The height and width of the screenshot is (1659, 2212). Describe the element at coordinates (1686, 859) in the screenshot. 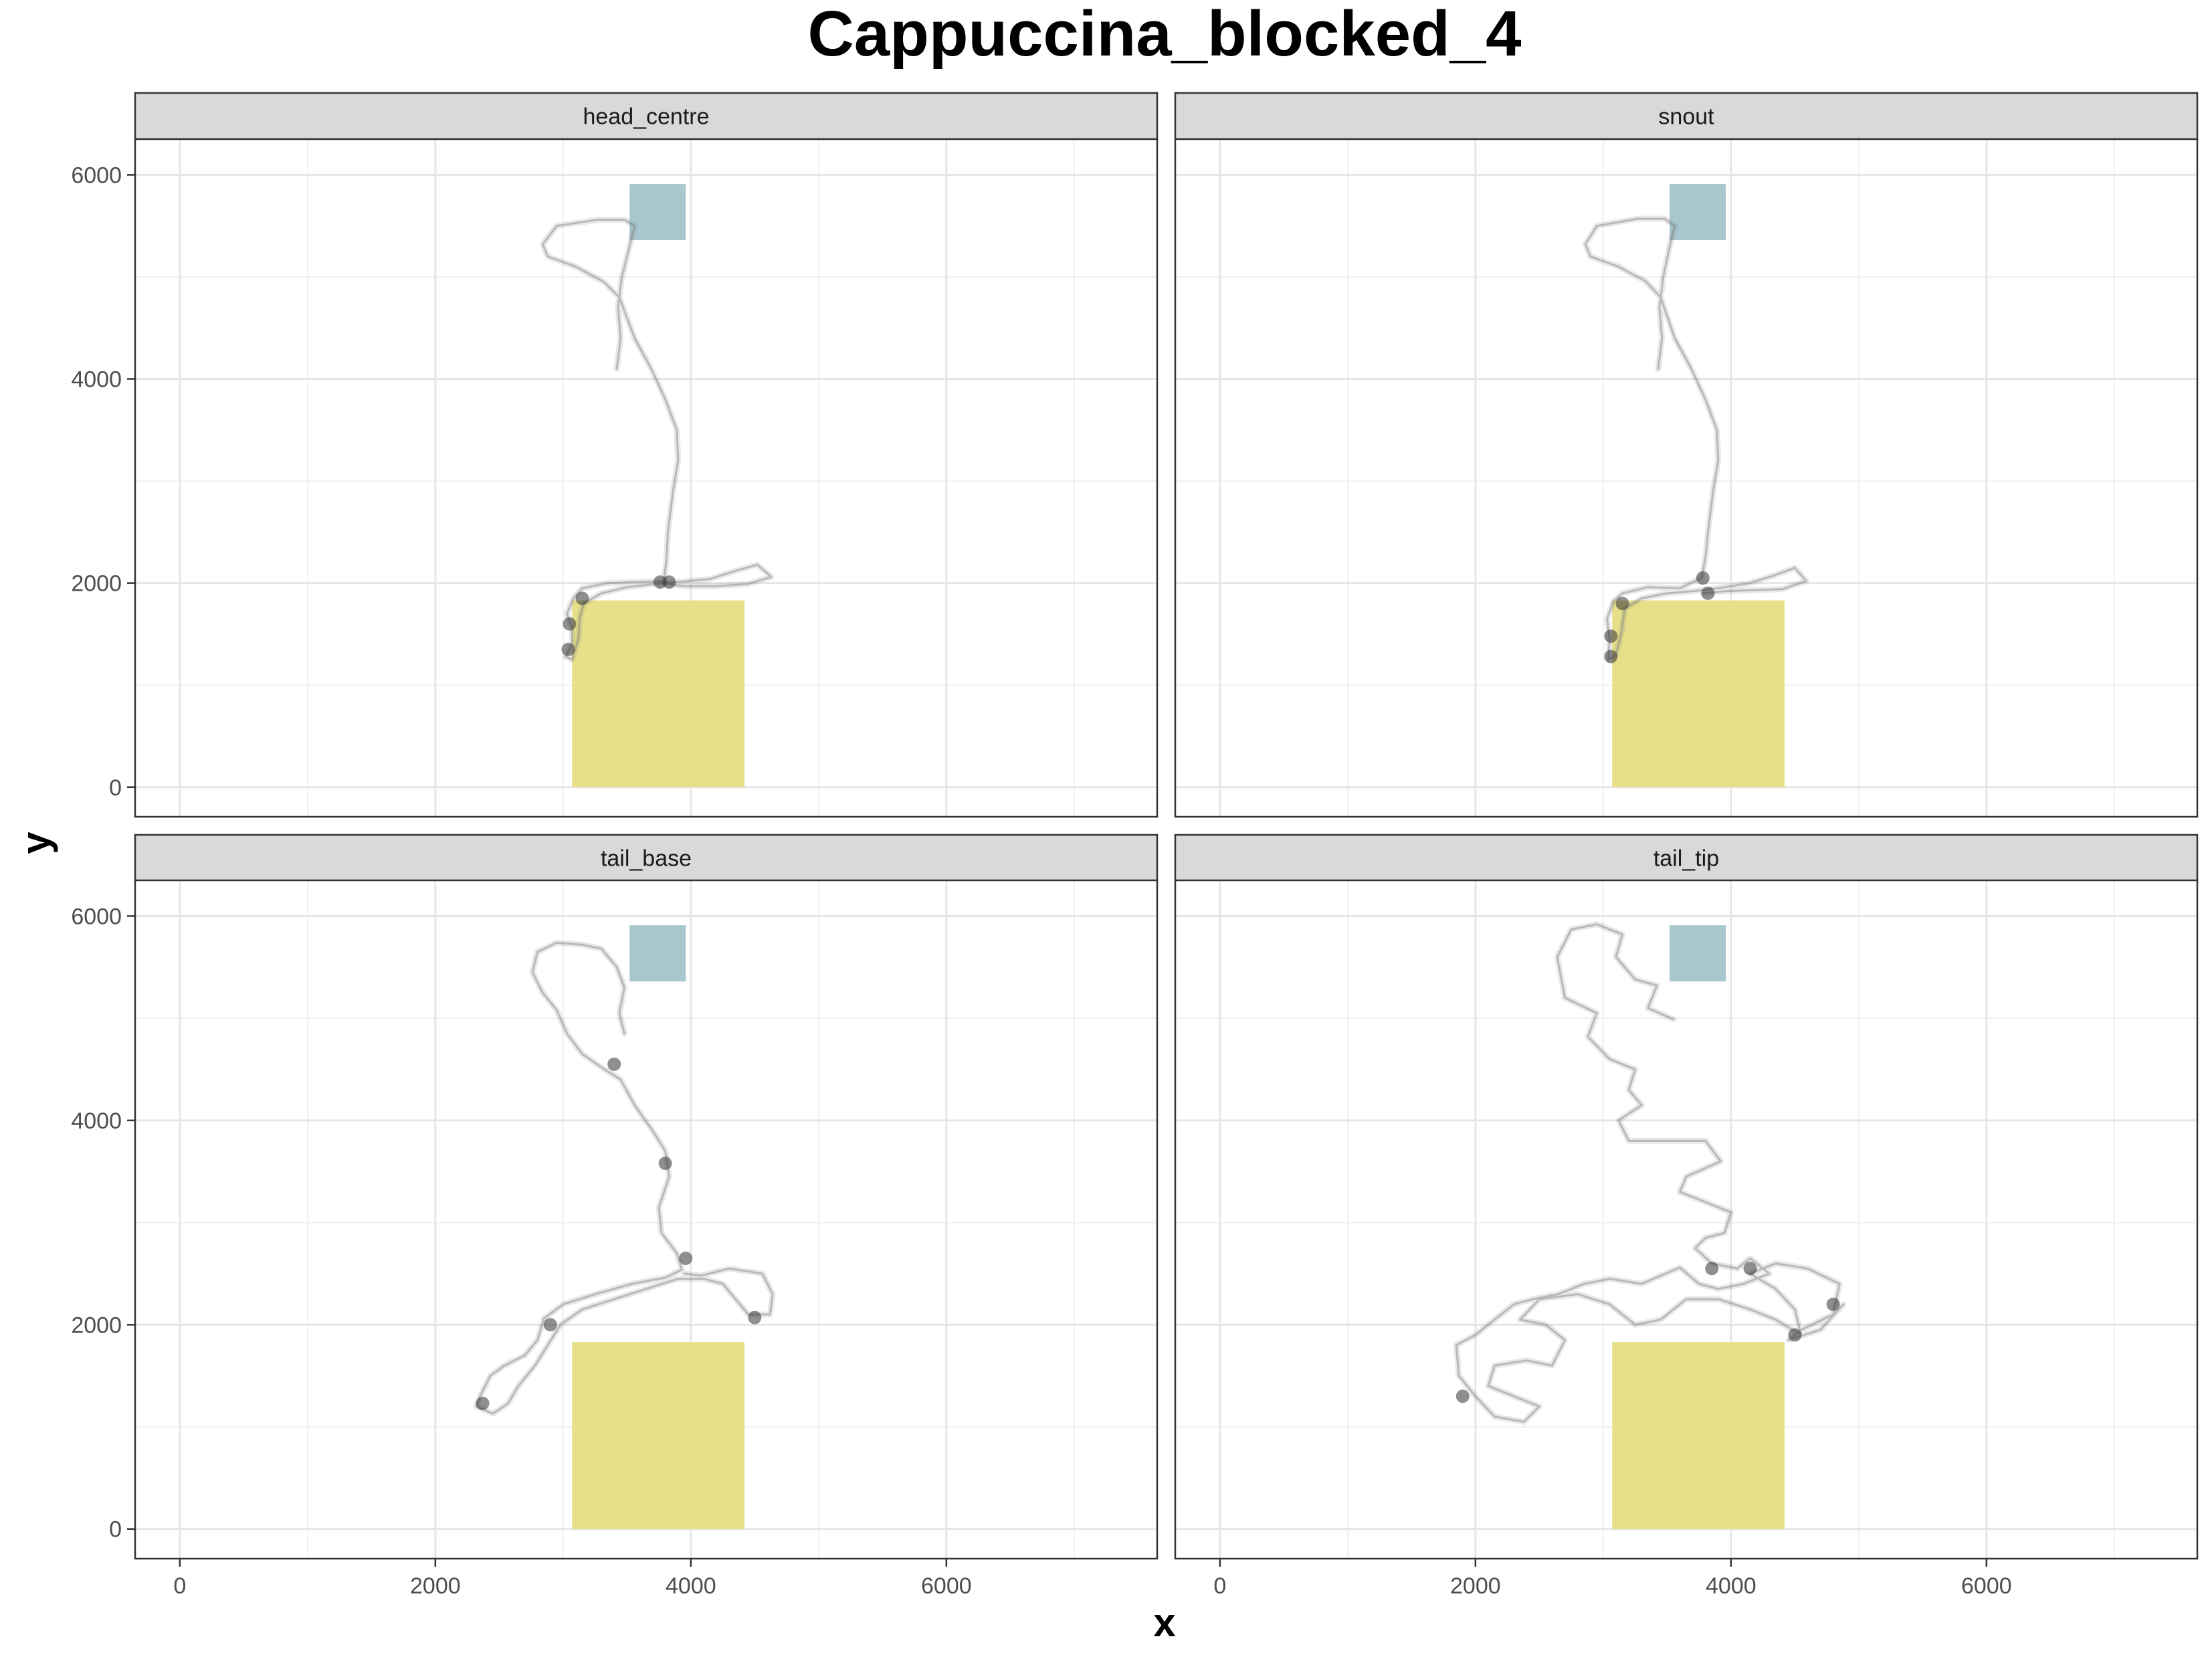

I see `facet-label: tail_tip` at that location.